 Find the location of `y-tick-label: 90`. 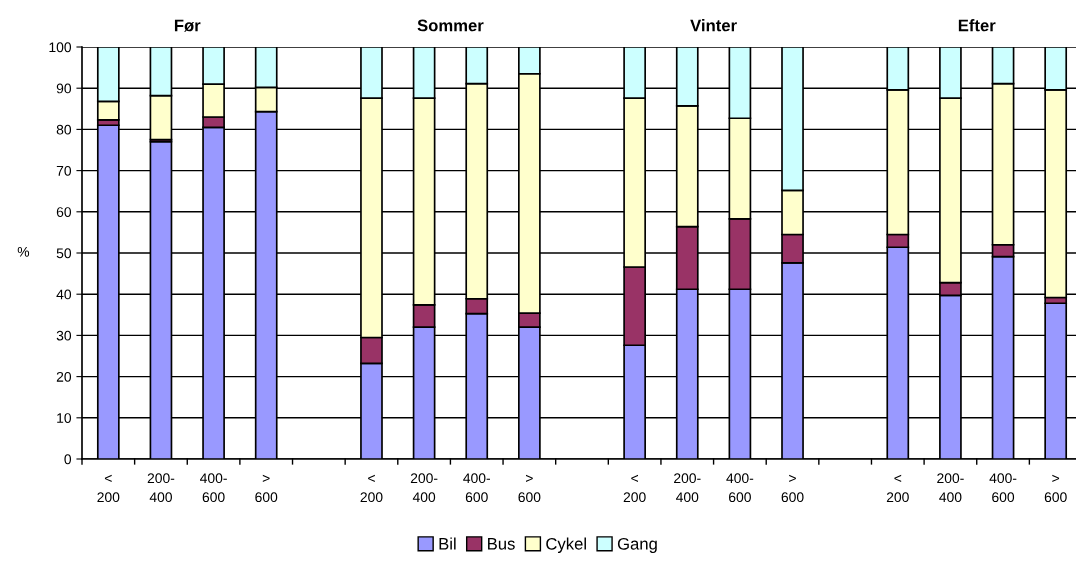

y-tick-label: 90 is located at coordinates (64, 88).